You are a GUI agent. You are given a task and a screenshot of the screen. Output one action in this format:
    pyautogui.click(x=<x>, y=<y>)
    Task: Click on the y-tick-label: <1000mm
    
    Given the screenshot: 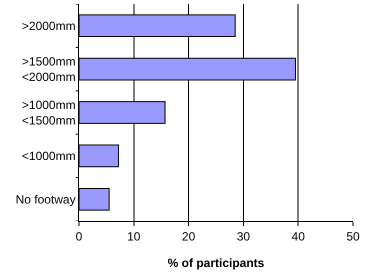 What is the action you would take?
    pyautogui.click(x=49, y=156)
    